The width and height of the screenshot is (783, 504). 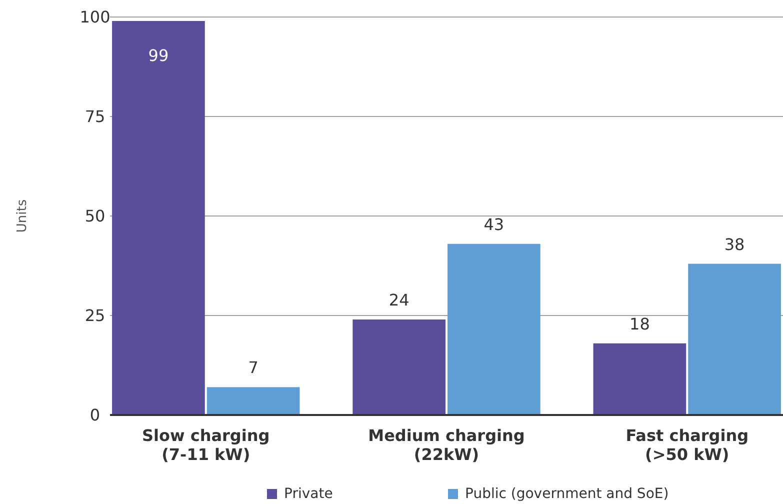 What do you see at coordinates (734, 244) in the screenshot?
I see `data-label: 38` at bounding box center [734, 244].